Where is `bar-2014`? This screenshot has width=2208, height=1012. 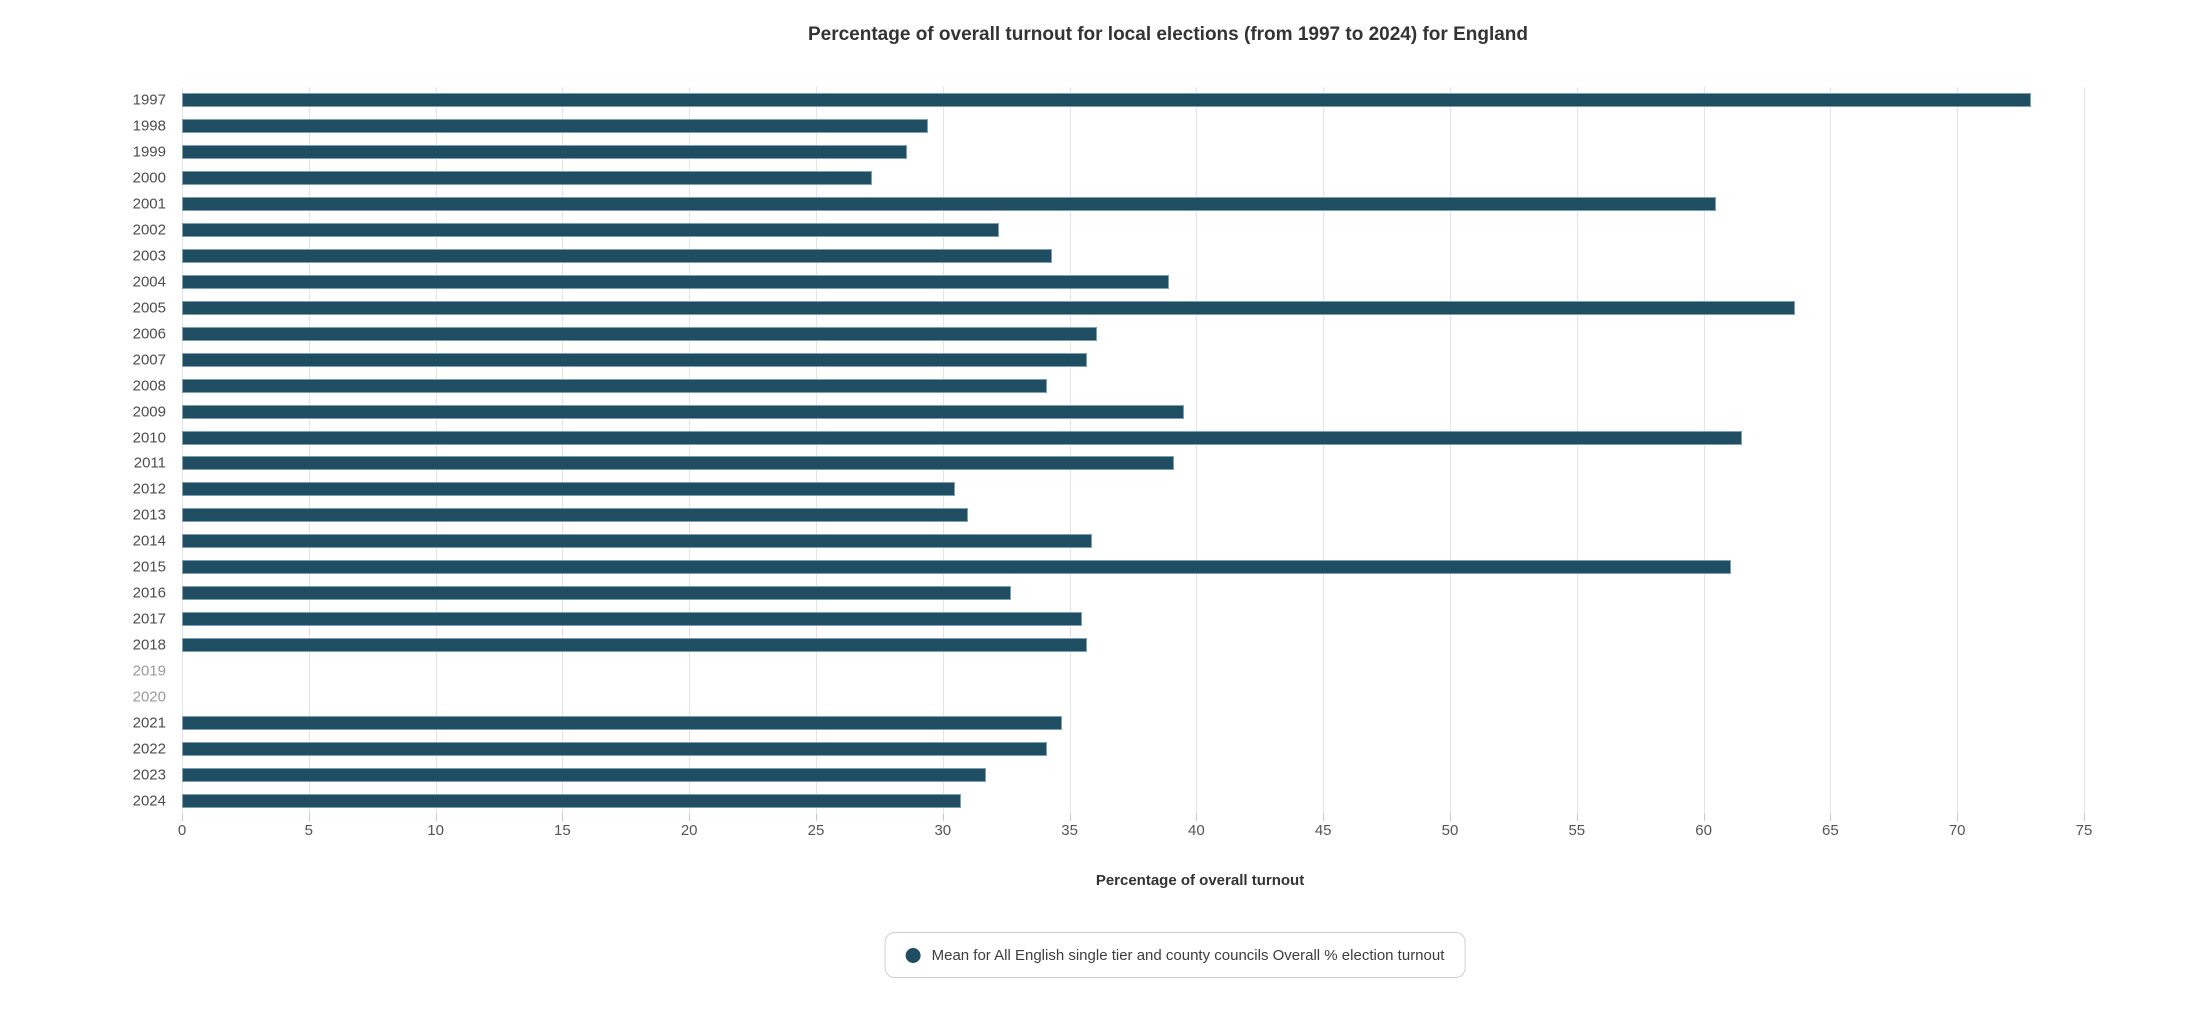 bar-2014 is located at coordinates (637, 541).